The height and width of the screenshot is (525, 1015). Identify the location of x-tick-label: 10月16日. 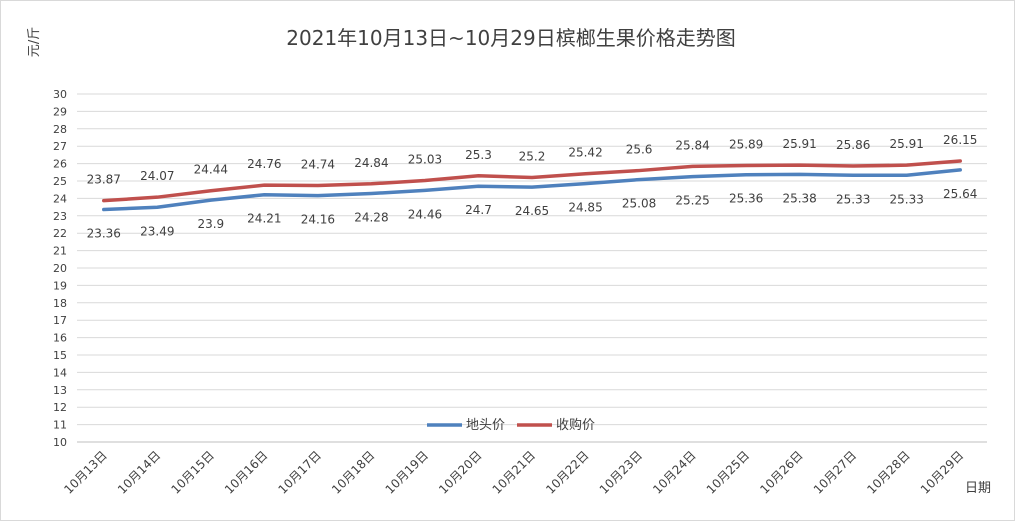
(246, 472).